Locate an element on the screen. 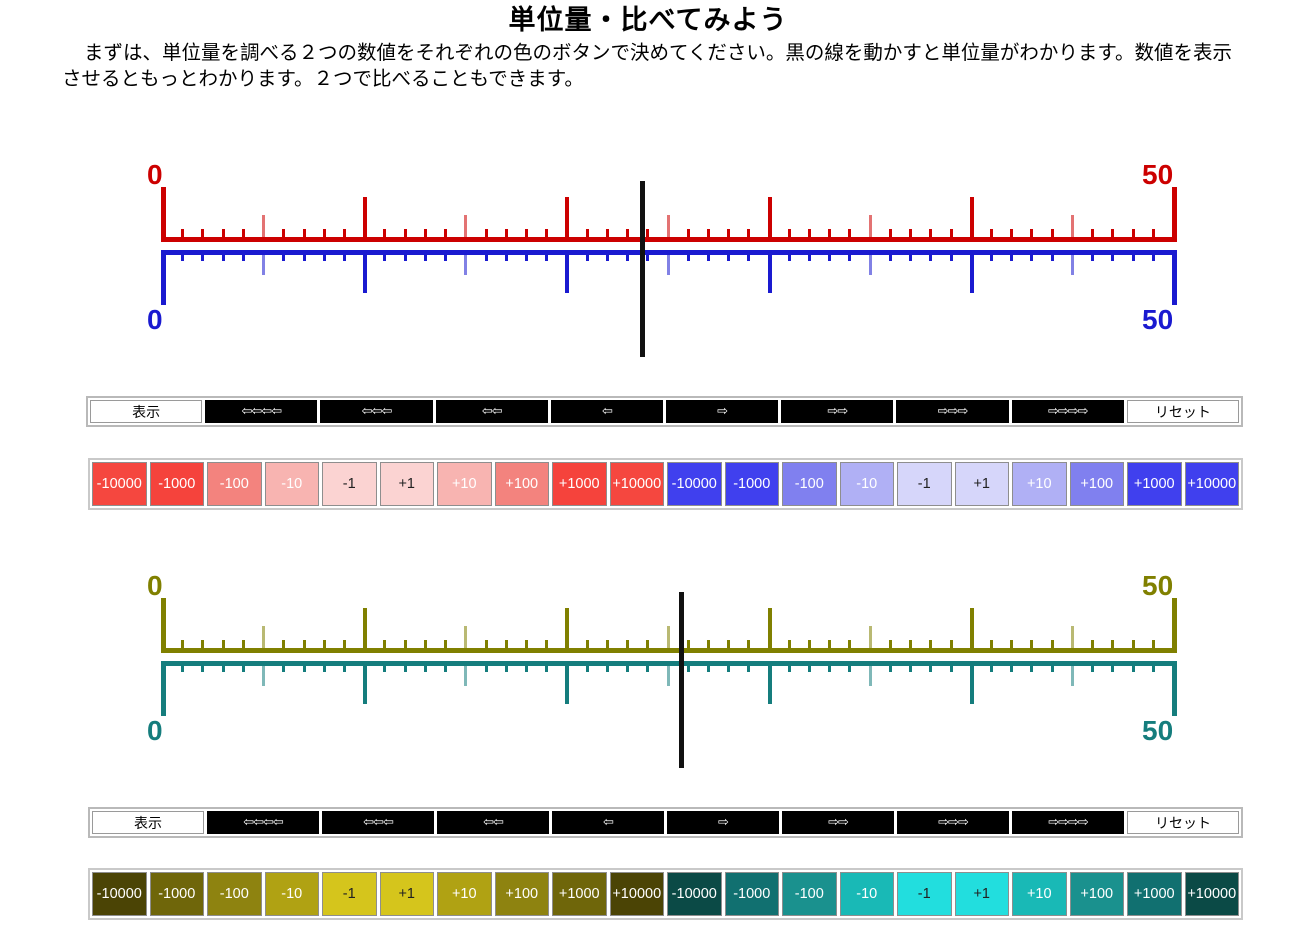 This screenshot has width=1296, height=951. value-button-teal-minus10000: -10000 is located at coordinates (694, 894).